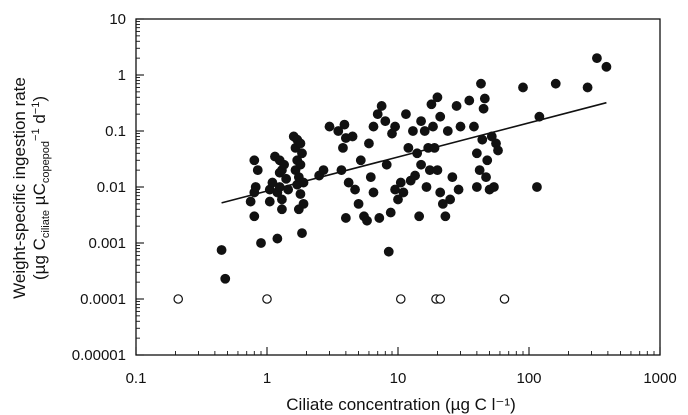 The width and height of the screenshot is (688, 415). Describe the element at coordinates (46, 162) in the screenshot. I see `y-label-sub-copepod: copepod` at that location.